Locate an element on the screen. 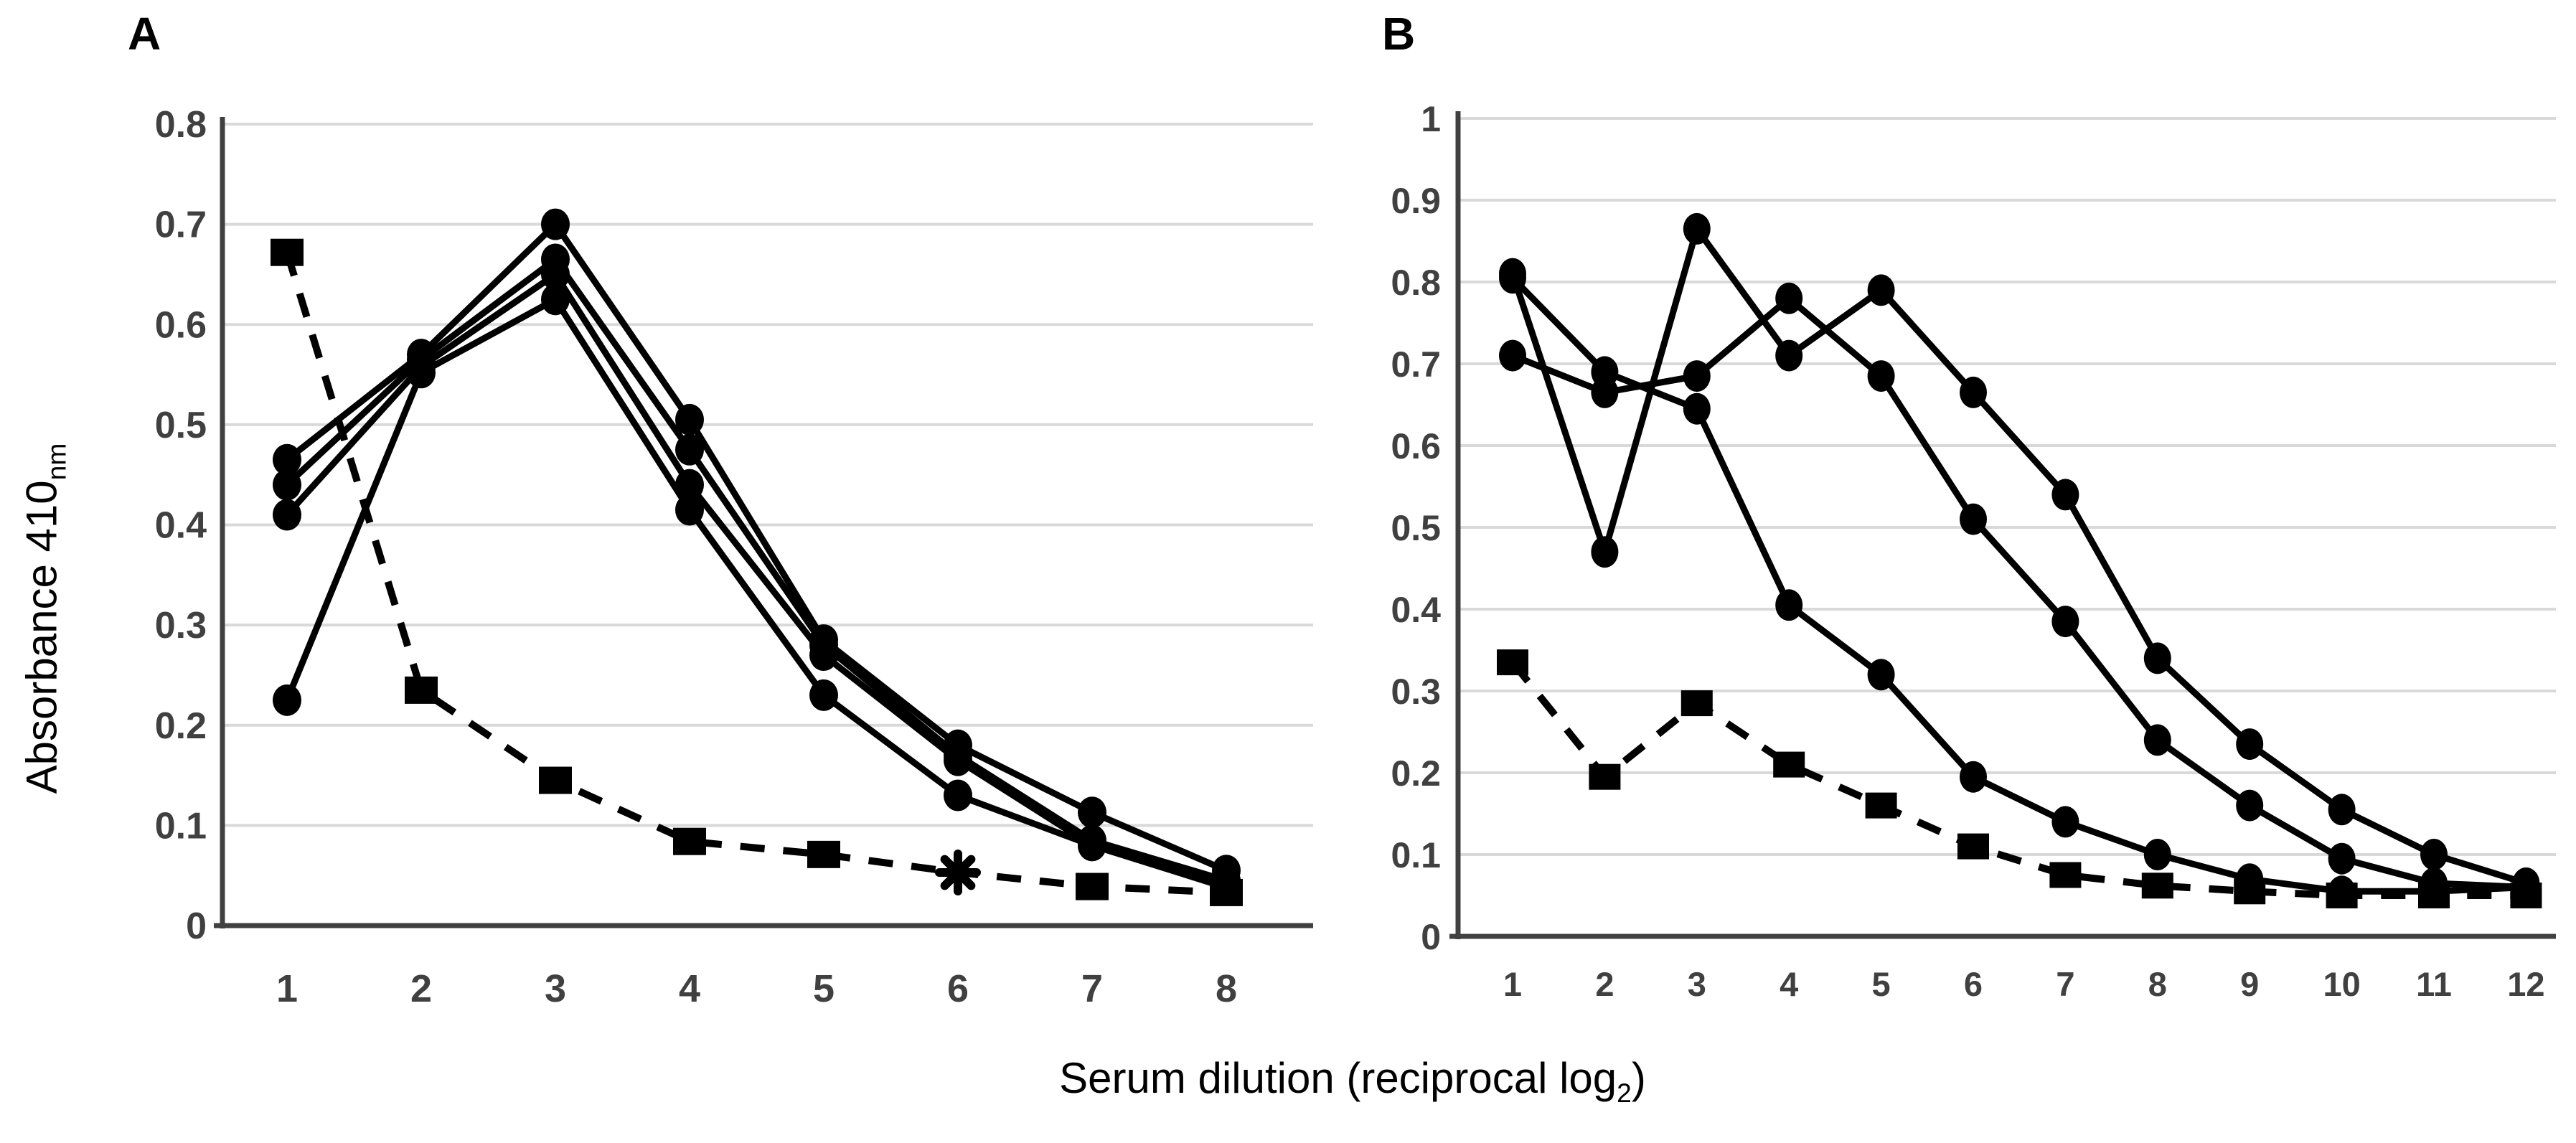 This screenshot has height=1143, width=2576. y-axis-title-text: Absorbance 410 is located at coordinates (41, 637).